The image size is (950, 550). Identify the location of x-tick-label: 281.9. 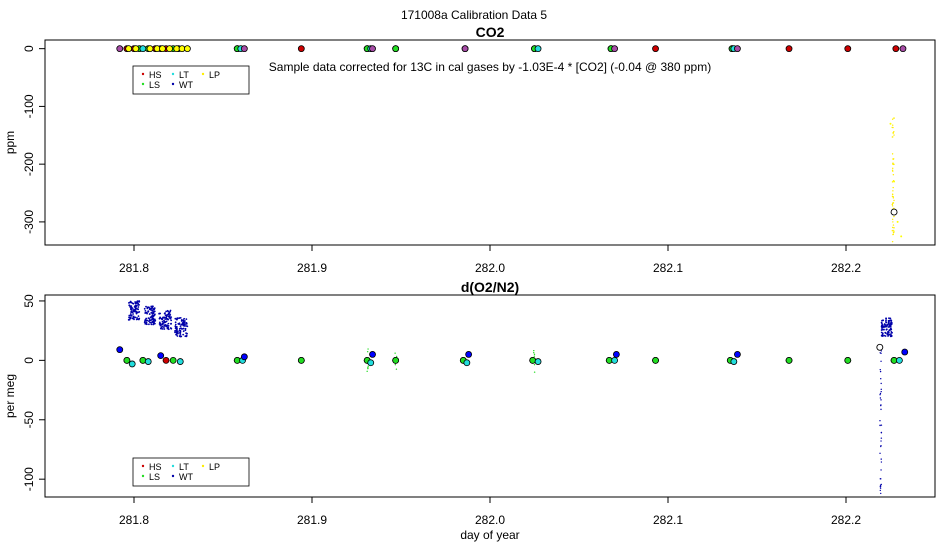
(312, 268).